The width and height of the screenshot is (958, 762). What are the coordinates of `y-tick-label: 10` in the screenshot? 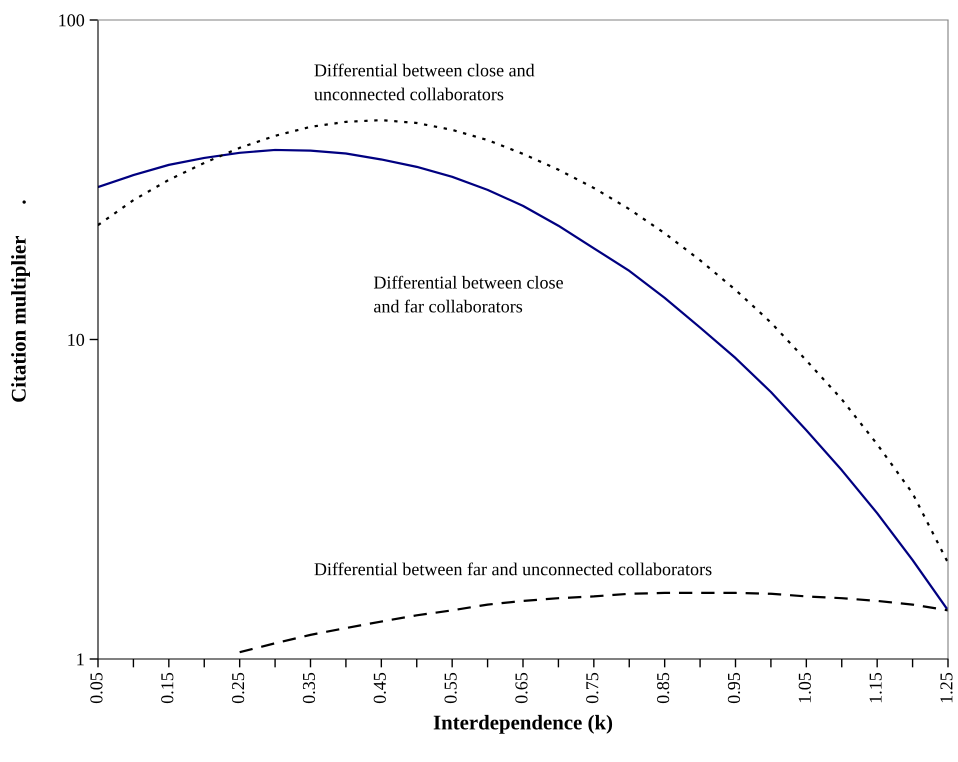 It's located at (76, 340).